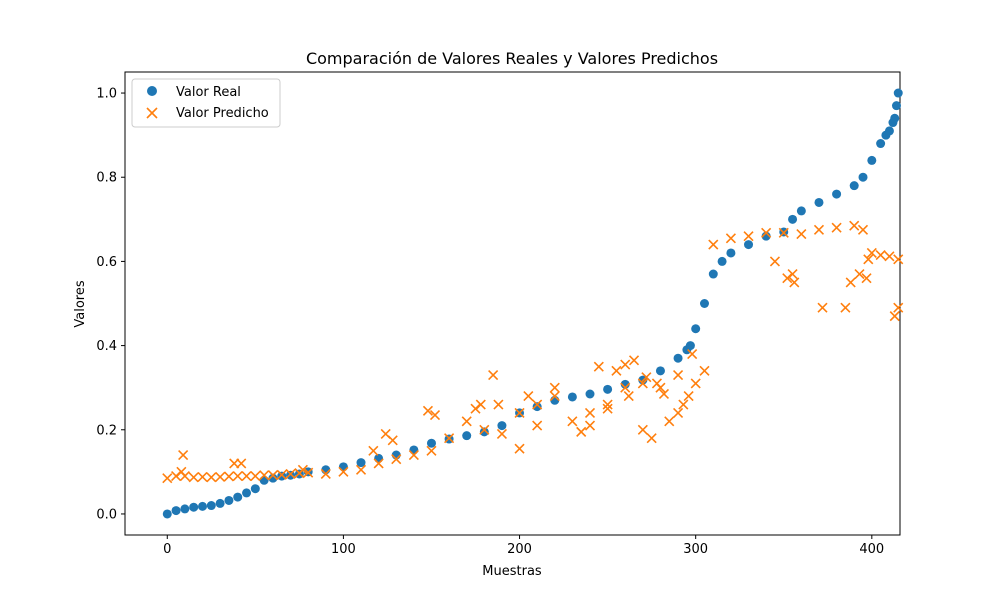 This screenshot has width=1000, height=600. What do you see at coordinates (206, 103) in the screenshot?
I see `legend: Valor Real Valor Predicho` at bounding box center [206, 103].